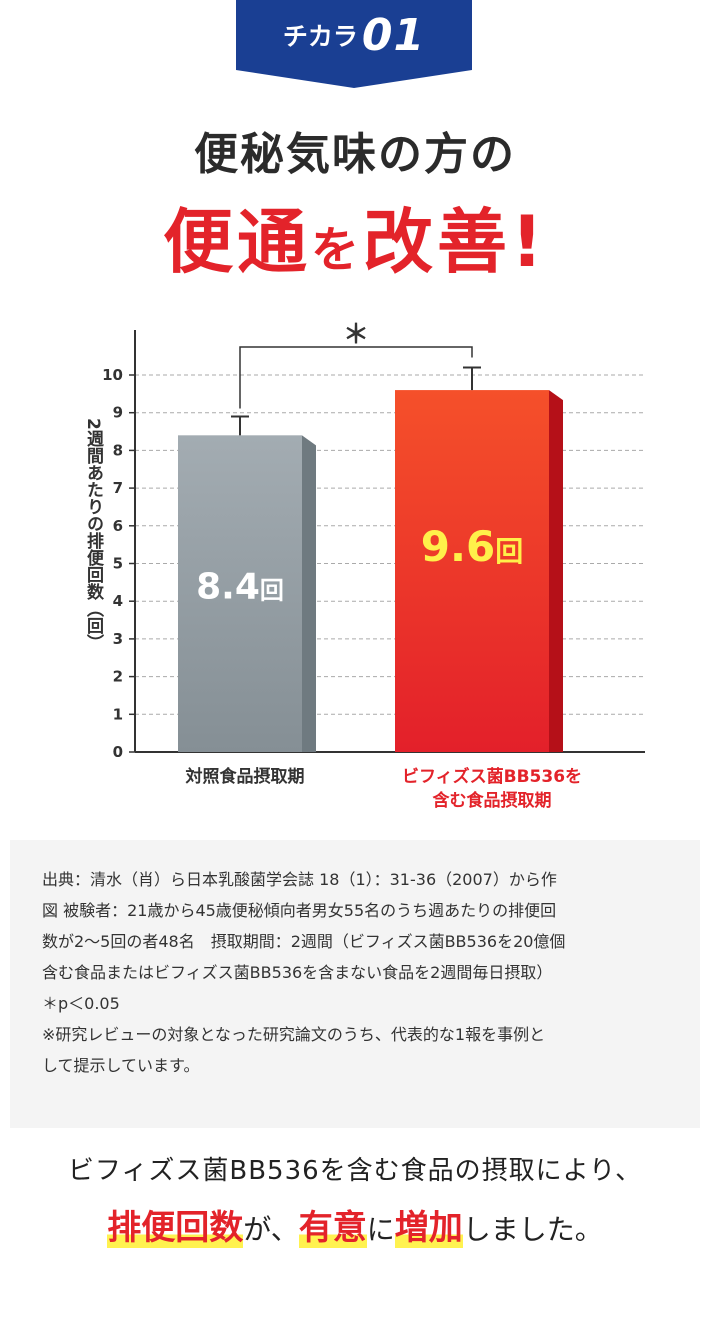 This screenshot has height=1340, width=710. What do you see at coordinates (121, 1065) in the screenshot?
I see `source-line: して提示しています。` at bounding box center [121, 1065].